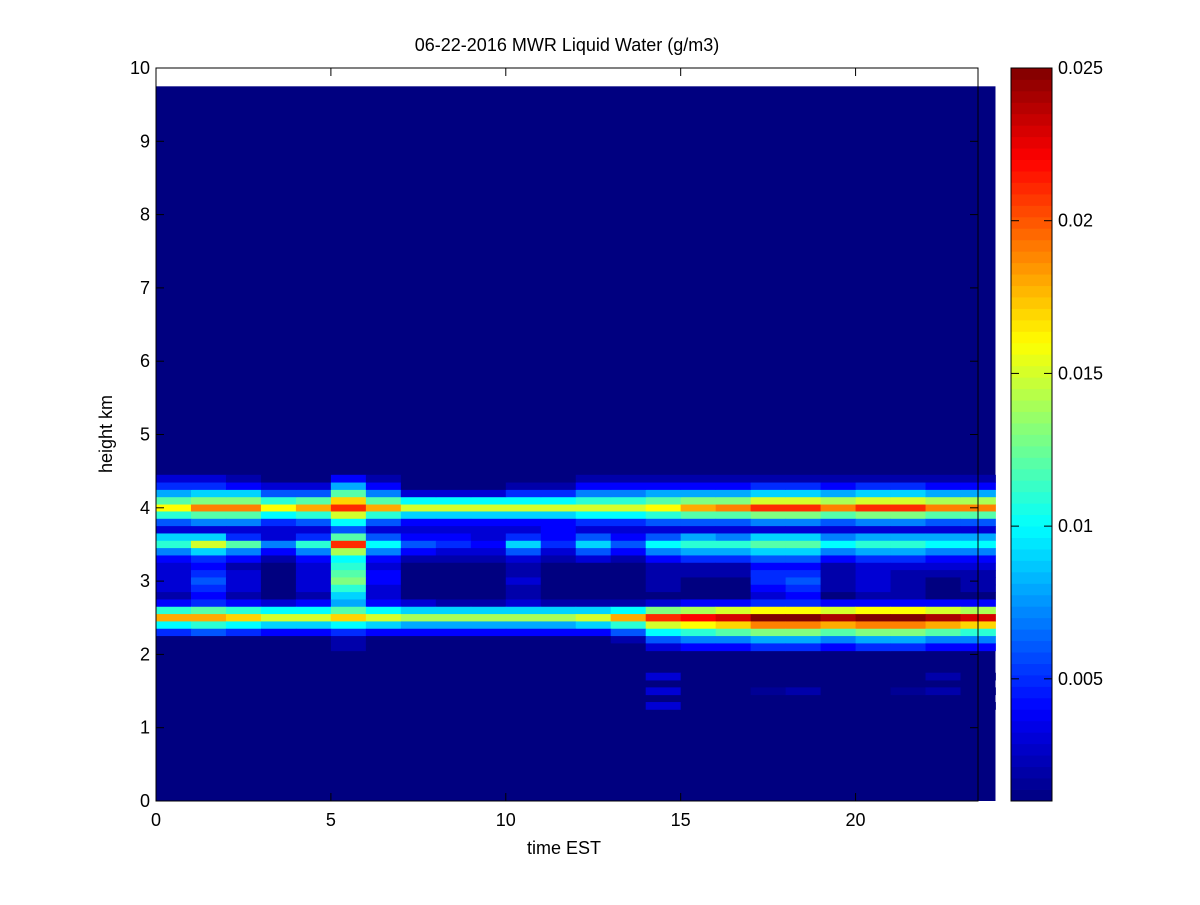  Describe the element at coordinates (1056, 430) in the screenshot. I see `colorbar: 0.005 0.01 0.015 0.02 0.025` at that location.